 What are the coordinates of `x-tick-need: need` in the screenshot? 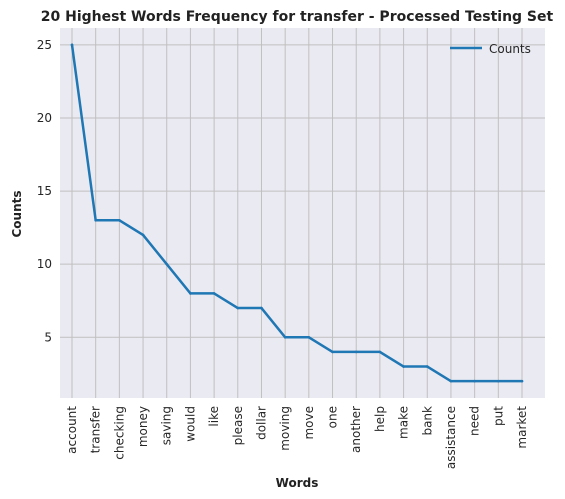 It's located at (475, 421).